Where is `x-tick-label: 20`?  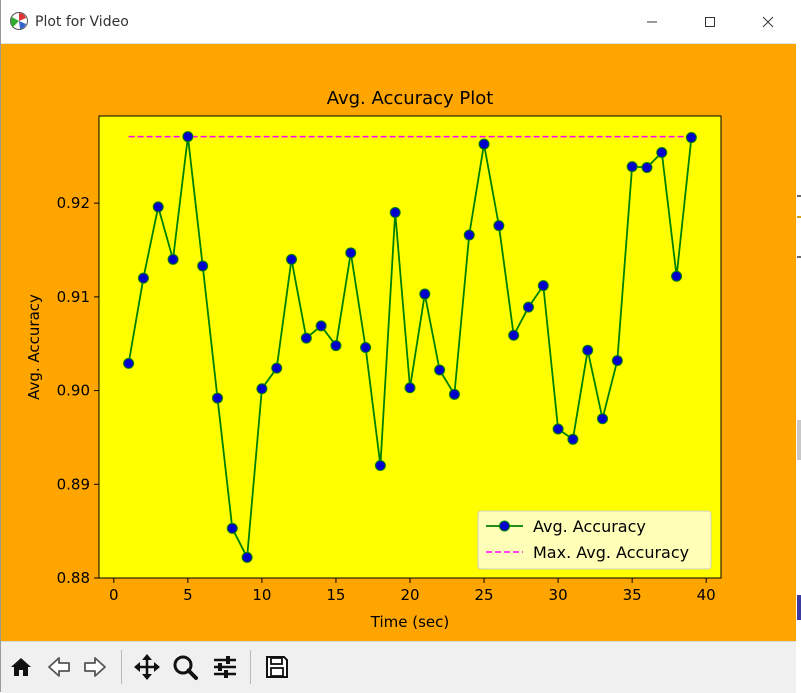 x-tick-label: 20 is located at coordinates (409, 595).